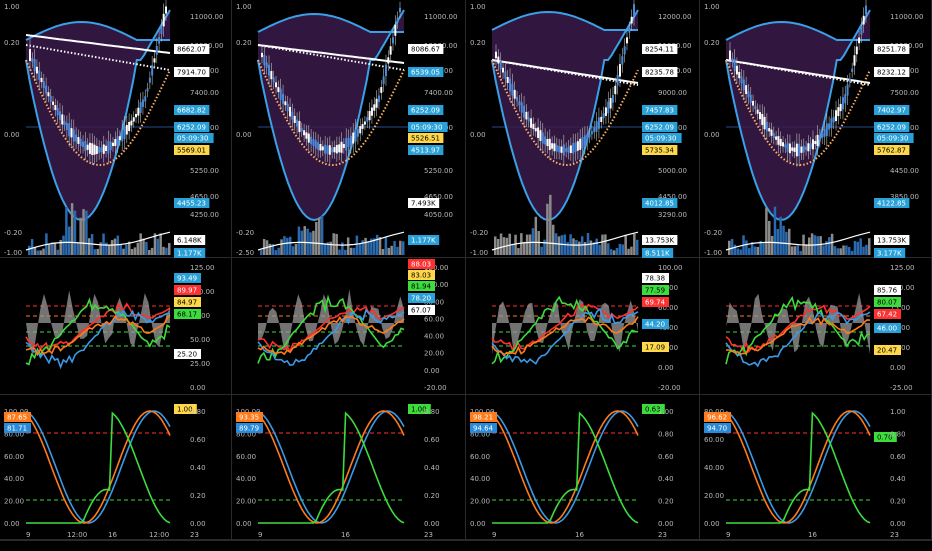 Image resolution: width=932 pixels, height=551 pixels. Describe the element at coordinates (187, 279) in the screenshot. I see `oscillator-tag: 93.49` at that location.